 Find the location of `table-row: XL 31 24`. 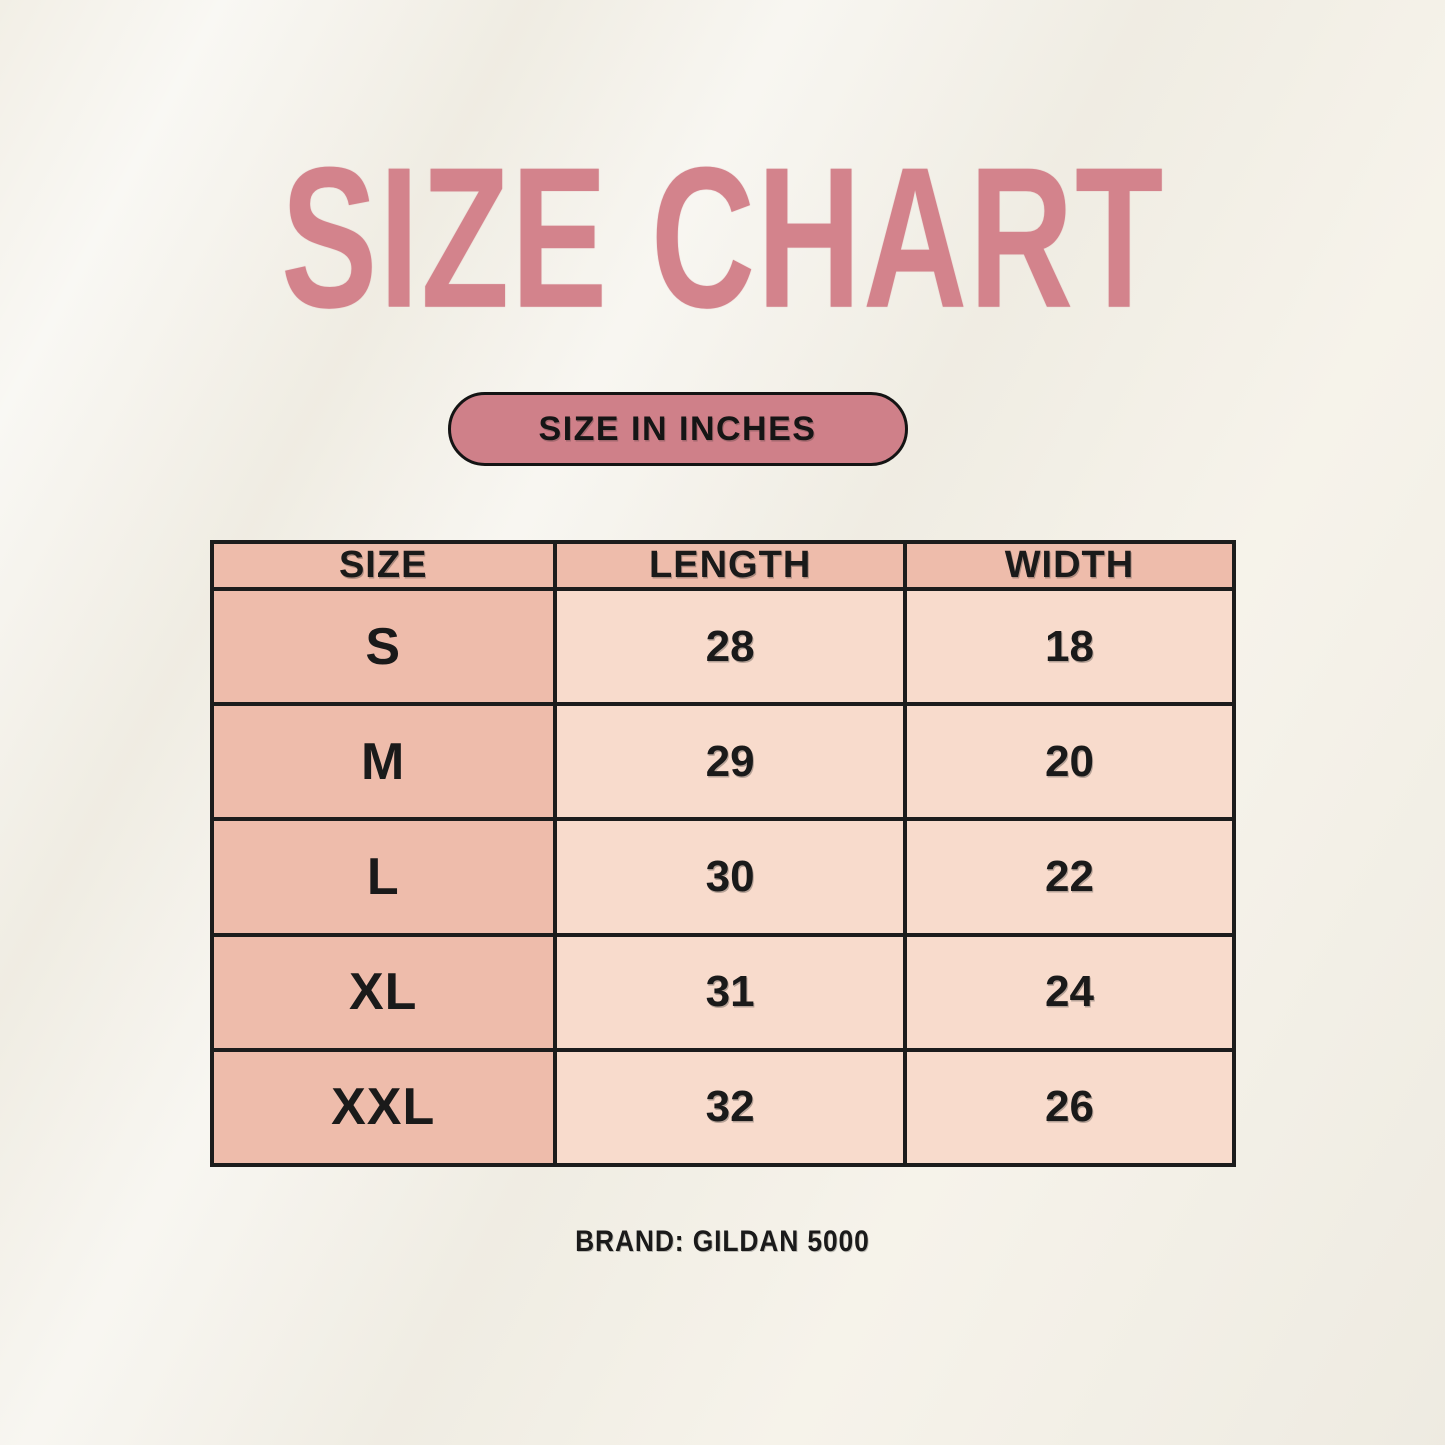

table-row: XL 31 24 is located at coordinates (722, 992).